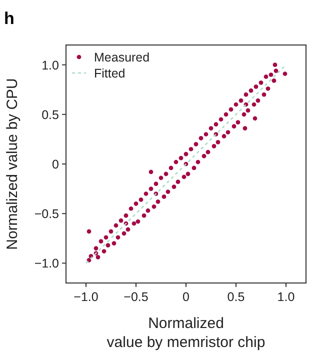 Image resolution: width=321 pixels, height=354 pixels. What do you see at coordinates (110, 73) in the screenshot?
I see `legend-label: Fitted` at bounding box center [110, 73].